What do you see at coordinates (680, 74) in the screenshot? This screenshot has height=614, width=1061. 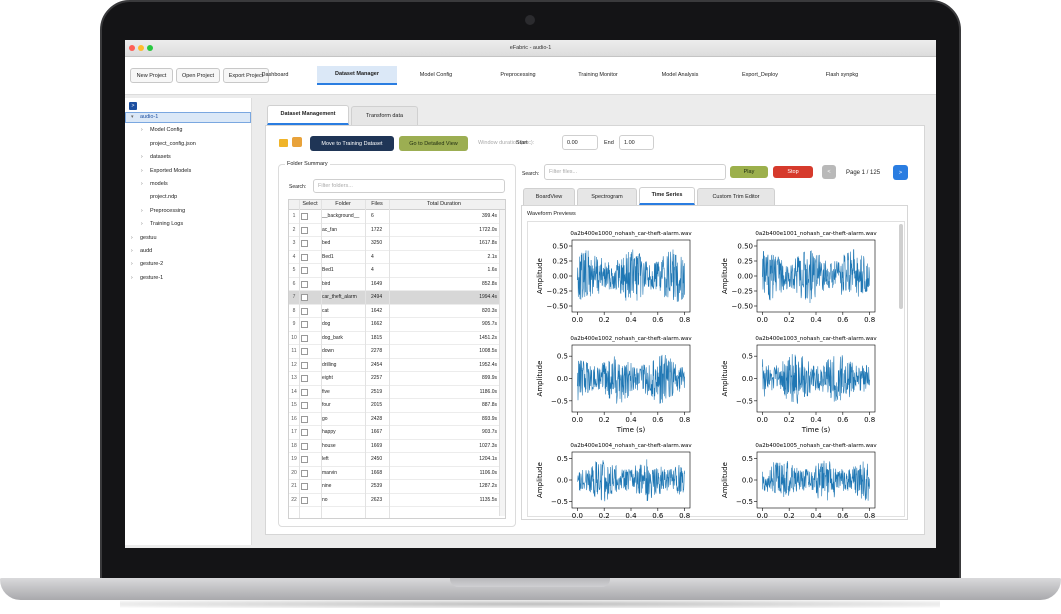 I see `nav-tab: Model Analysis` at bounding box center [680, 74].